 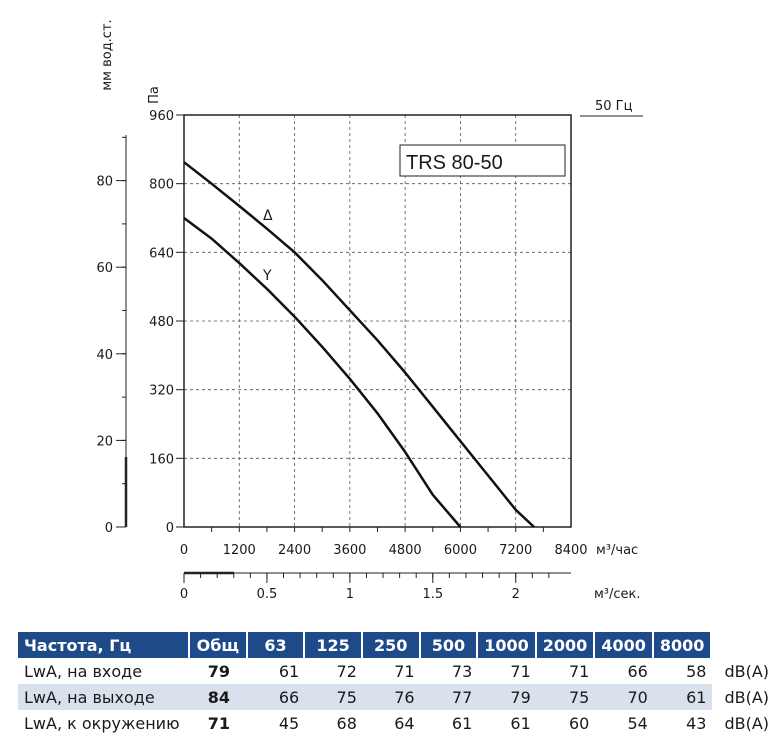 What do you see at coordinates (637, 671) in the screenshot?
I see `cell-4000: 66` at bounding box center [637, 671].